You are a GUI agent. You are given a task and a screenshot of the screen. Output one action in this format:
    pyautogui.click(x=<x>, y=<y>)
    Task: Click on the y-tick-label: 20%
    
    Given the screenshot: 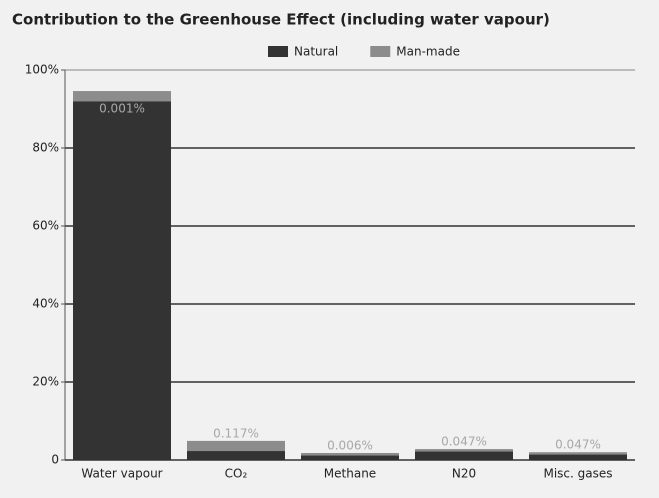 What is the action you would take?
    pyautogui.click(x=45, y=382)
    